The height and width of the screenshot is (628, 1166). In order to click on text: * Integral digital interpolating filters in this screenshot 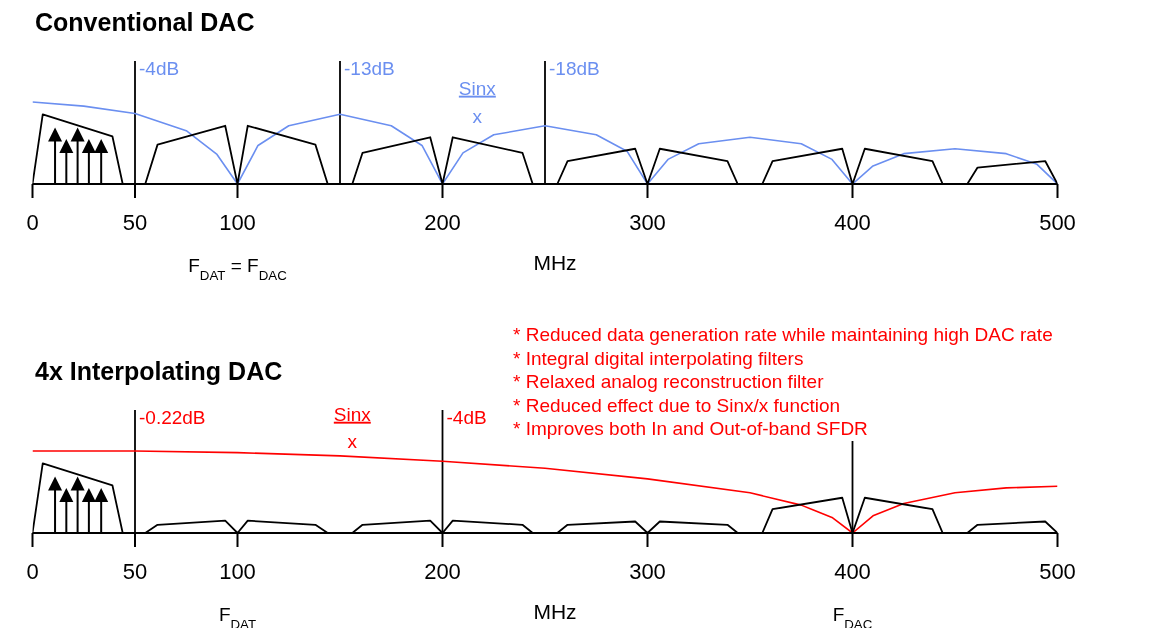, I will do `click(659, 358)`.